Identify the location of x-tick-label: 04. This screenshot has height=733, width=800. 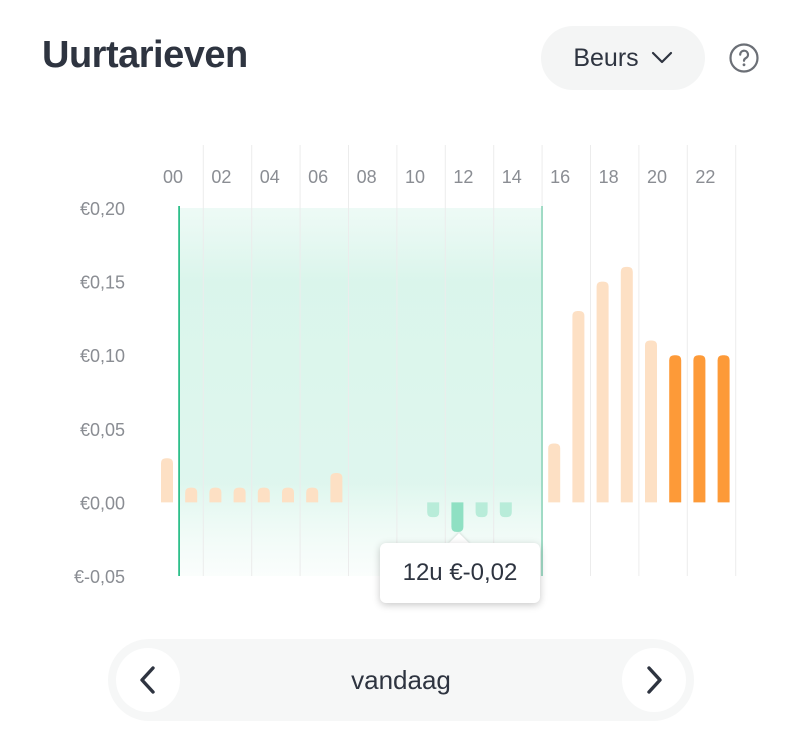
(270, 177).